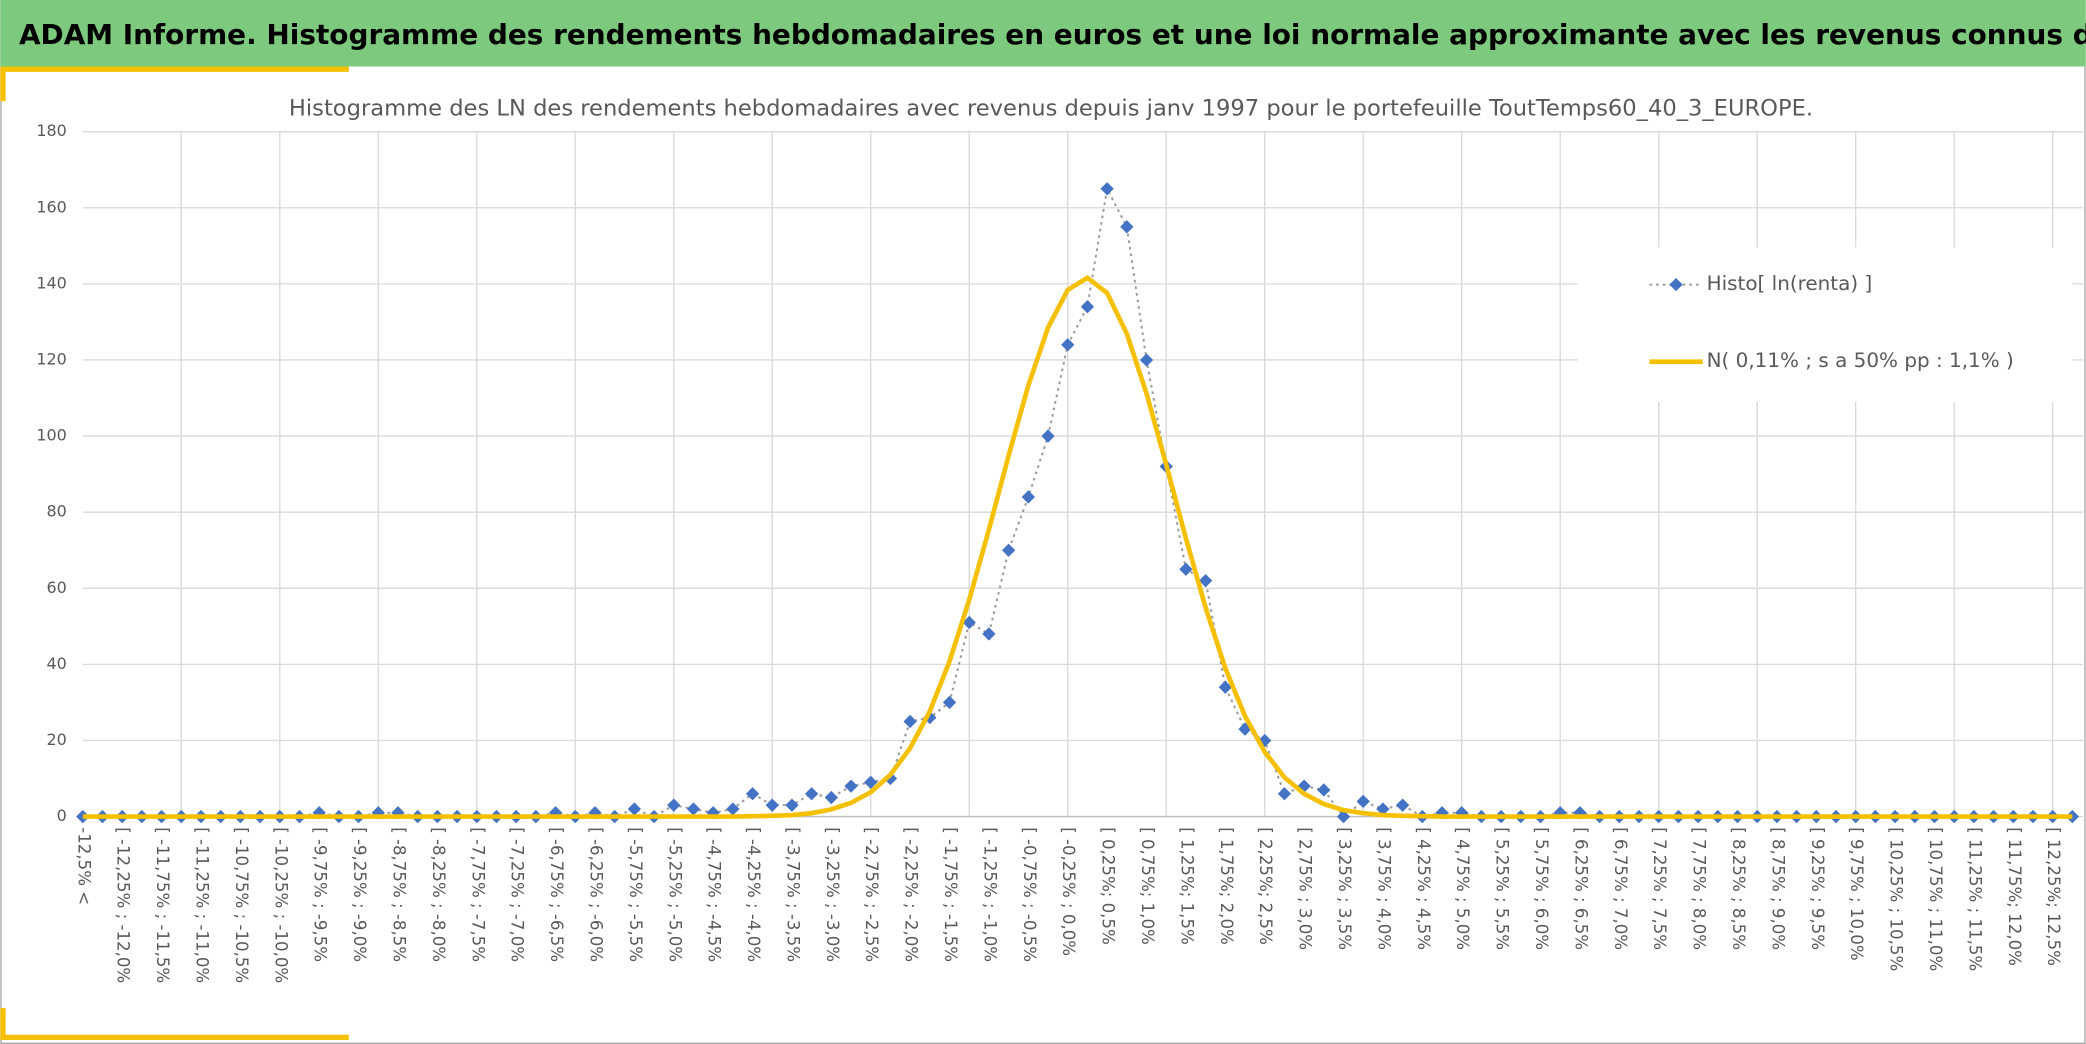  I want to click on x-tick-label: [ -9,25% ; -9,0%, so click(359, 894).